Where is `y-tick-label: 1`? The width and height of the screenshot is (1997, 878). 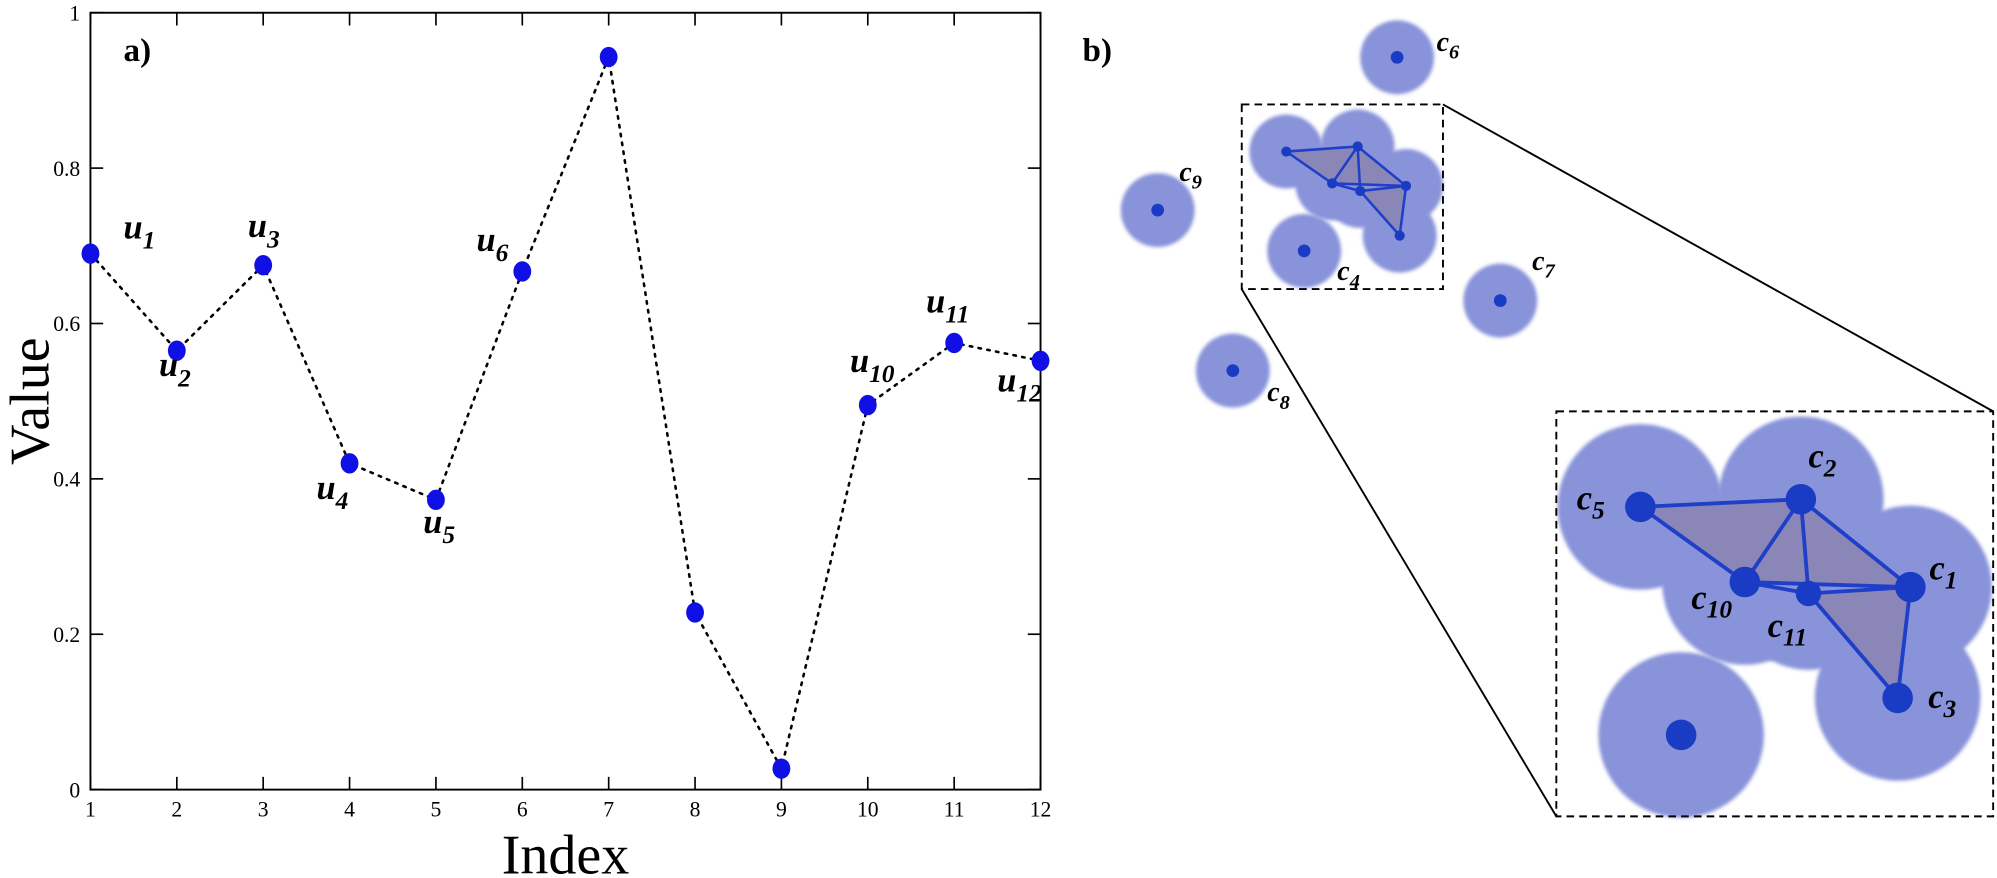 y-tick-label: 1 is located at coordinates (74, 13).